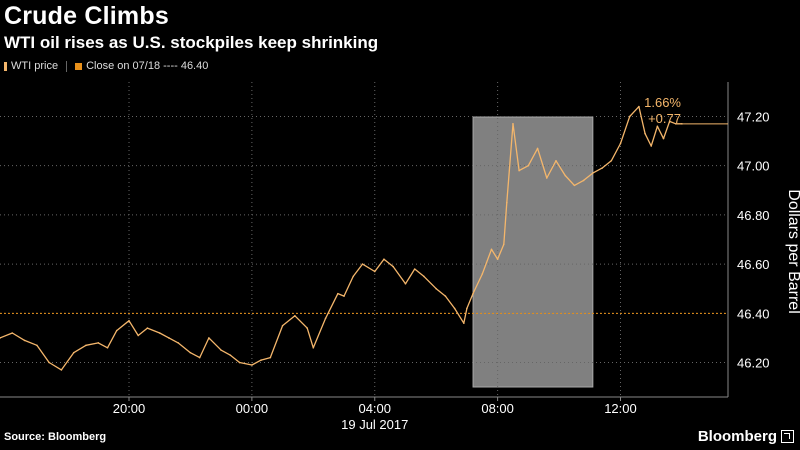 The width and height of the screenshot is (800, 450). What do you see at coordinates (35, 66) in the screenshot?
I see `legend-label-price: WTI price` at bounding box center [35, 66].